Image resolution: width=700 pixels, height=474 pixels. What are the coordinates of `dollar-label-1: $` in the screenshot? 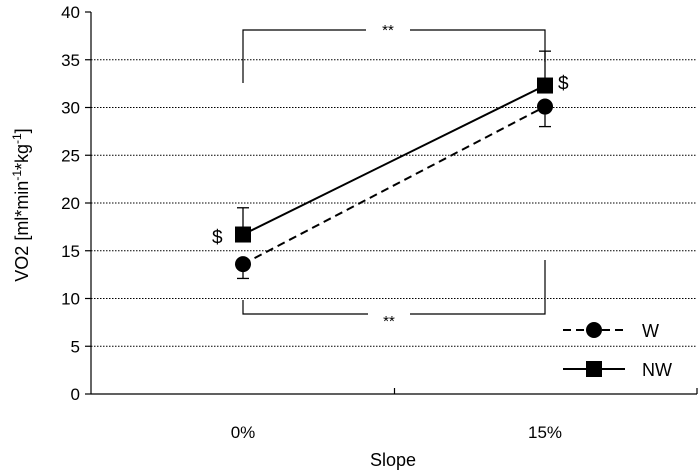 It's located at (563, 84).